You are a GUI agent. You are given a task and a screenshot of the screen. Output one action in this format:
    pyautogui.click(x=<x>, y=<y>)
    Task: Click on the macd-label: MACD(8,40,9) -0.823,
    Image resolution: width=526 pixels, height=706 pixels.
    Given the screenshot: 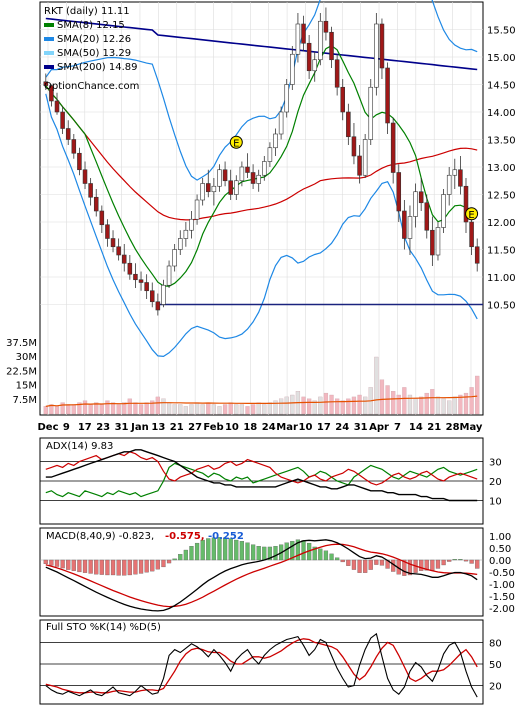 What is the action you would take?
    pyautogui.click(x=100, y=536)
    